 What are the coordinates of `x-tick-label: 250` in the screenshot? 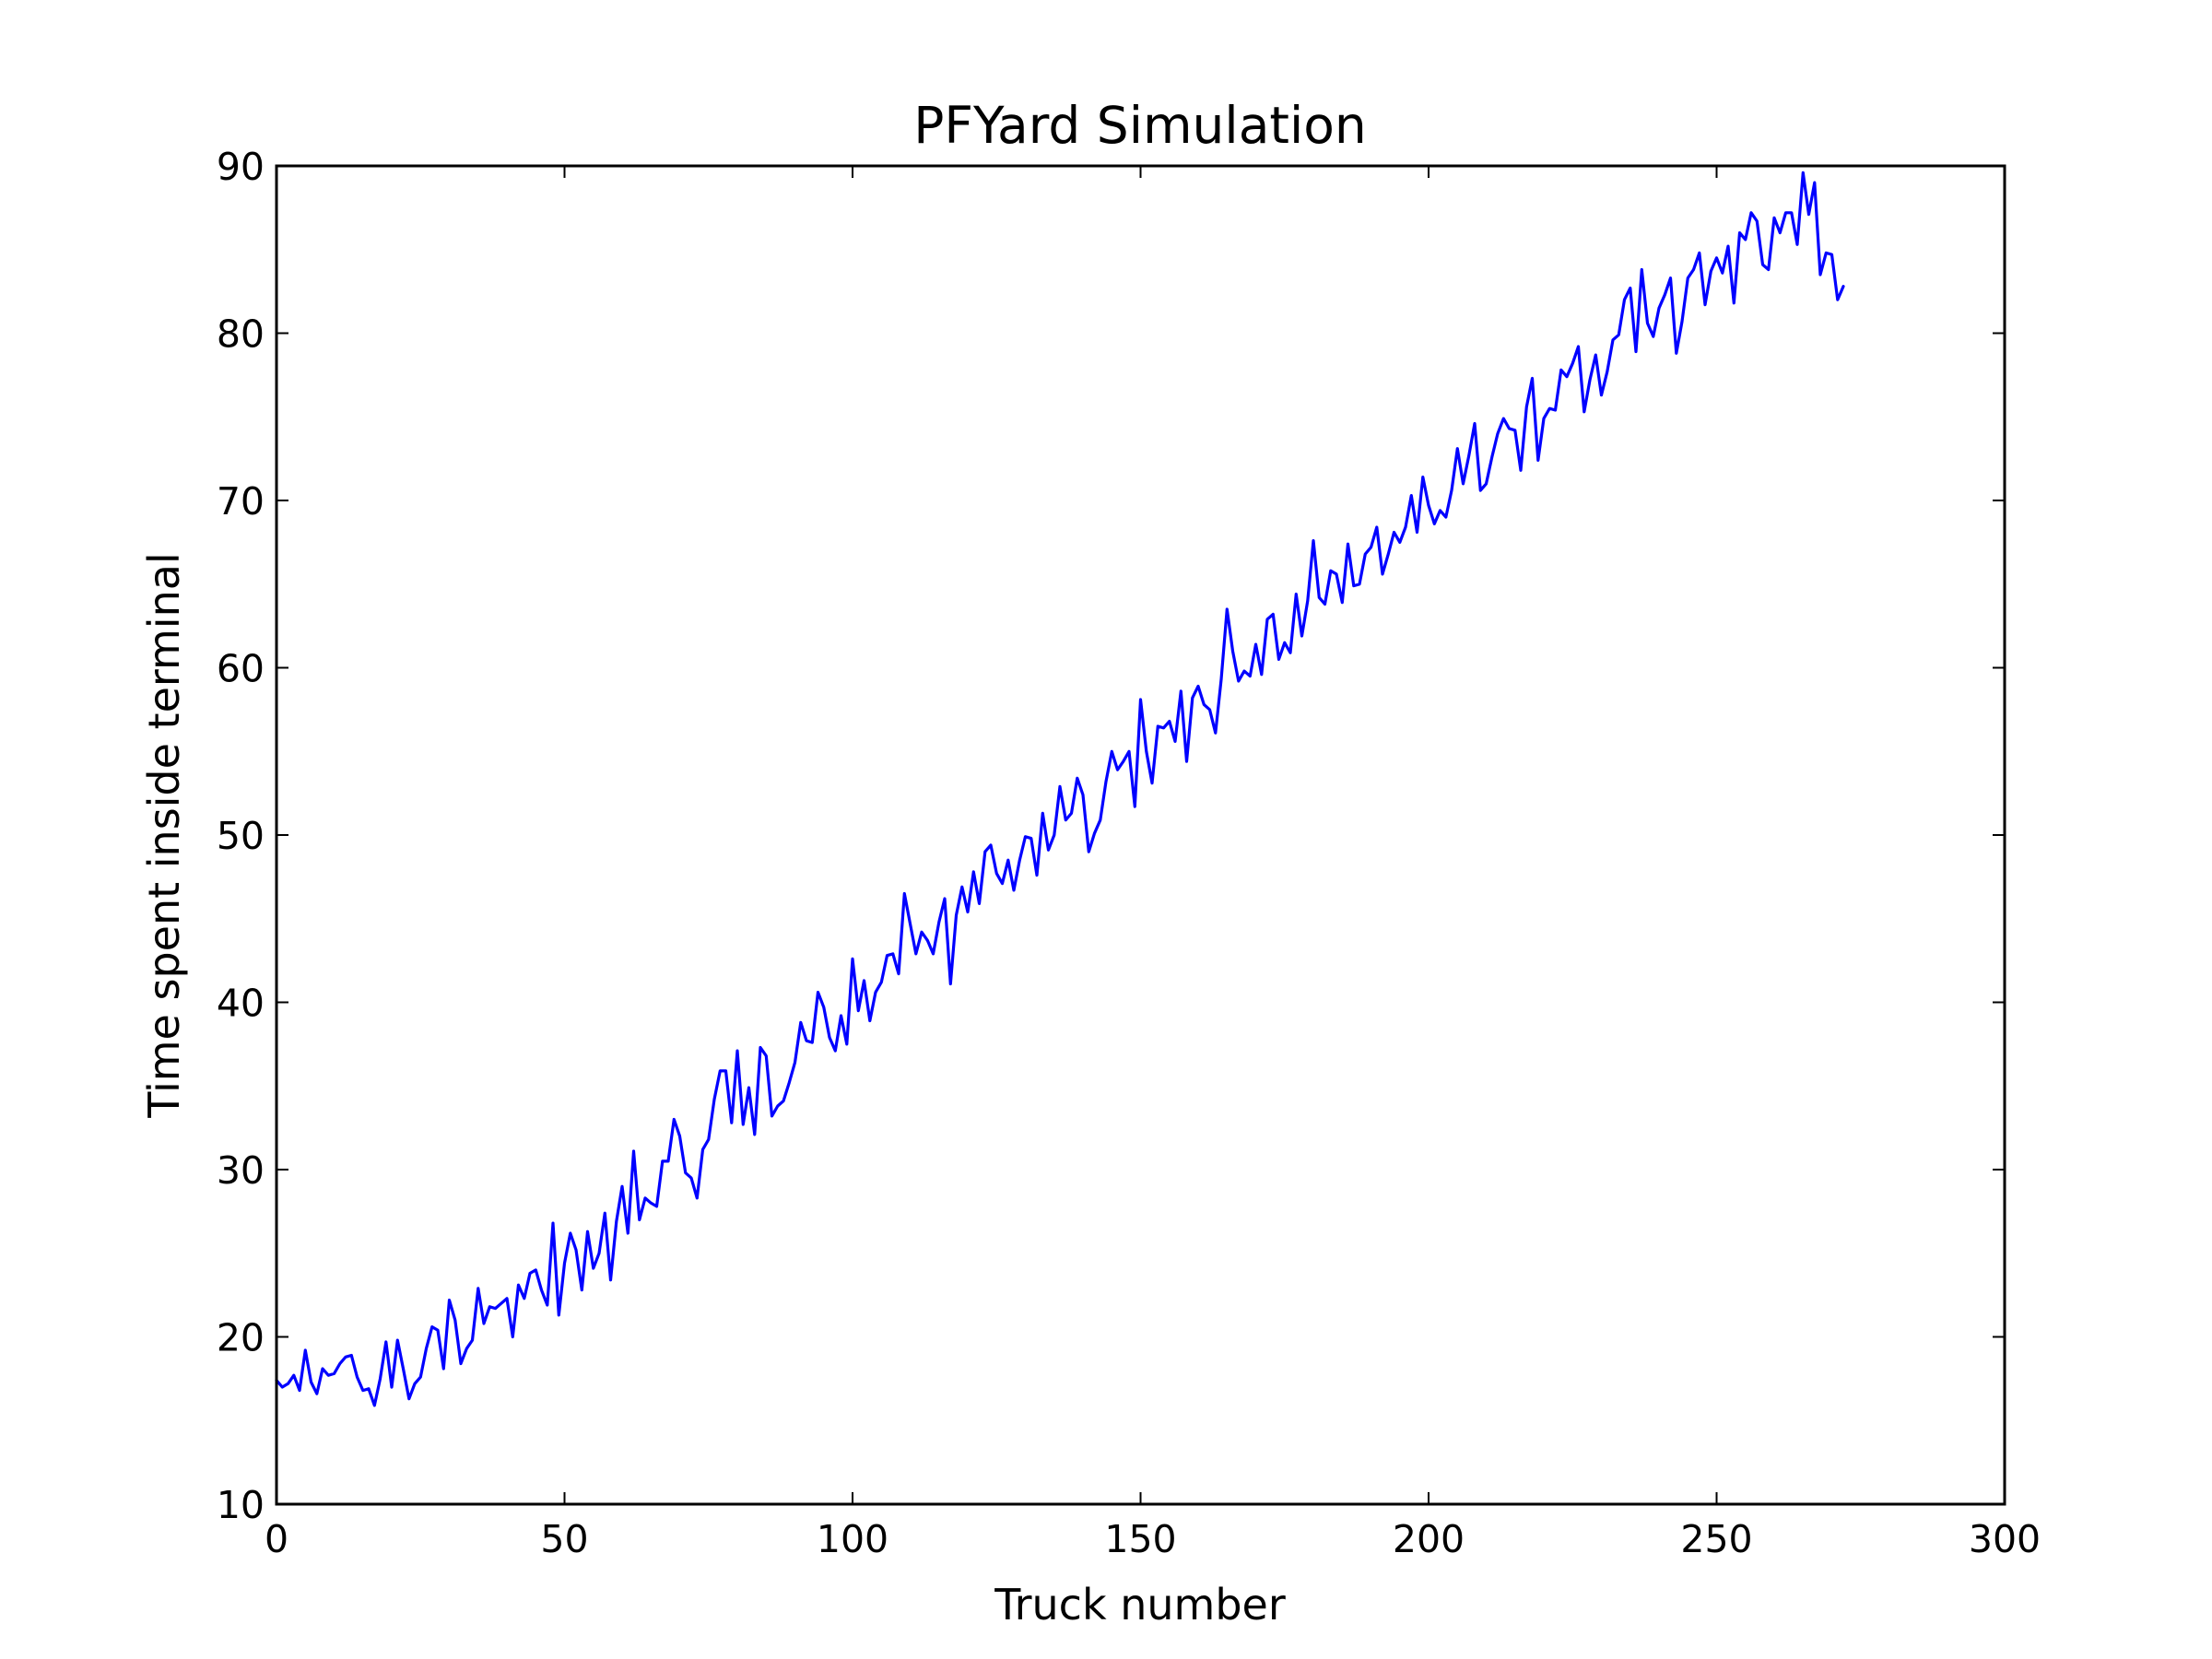 It's located at (1716, 1539).